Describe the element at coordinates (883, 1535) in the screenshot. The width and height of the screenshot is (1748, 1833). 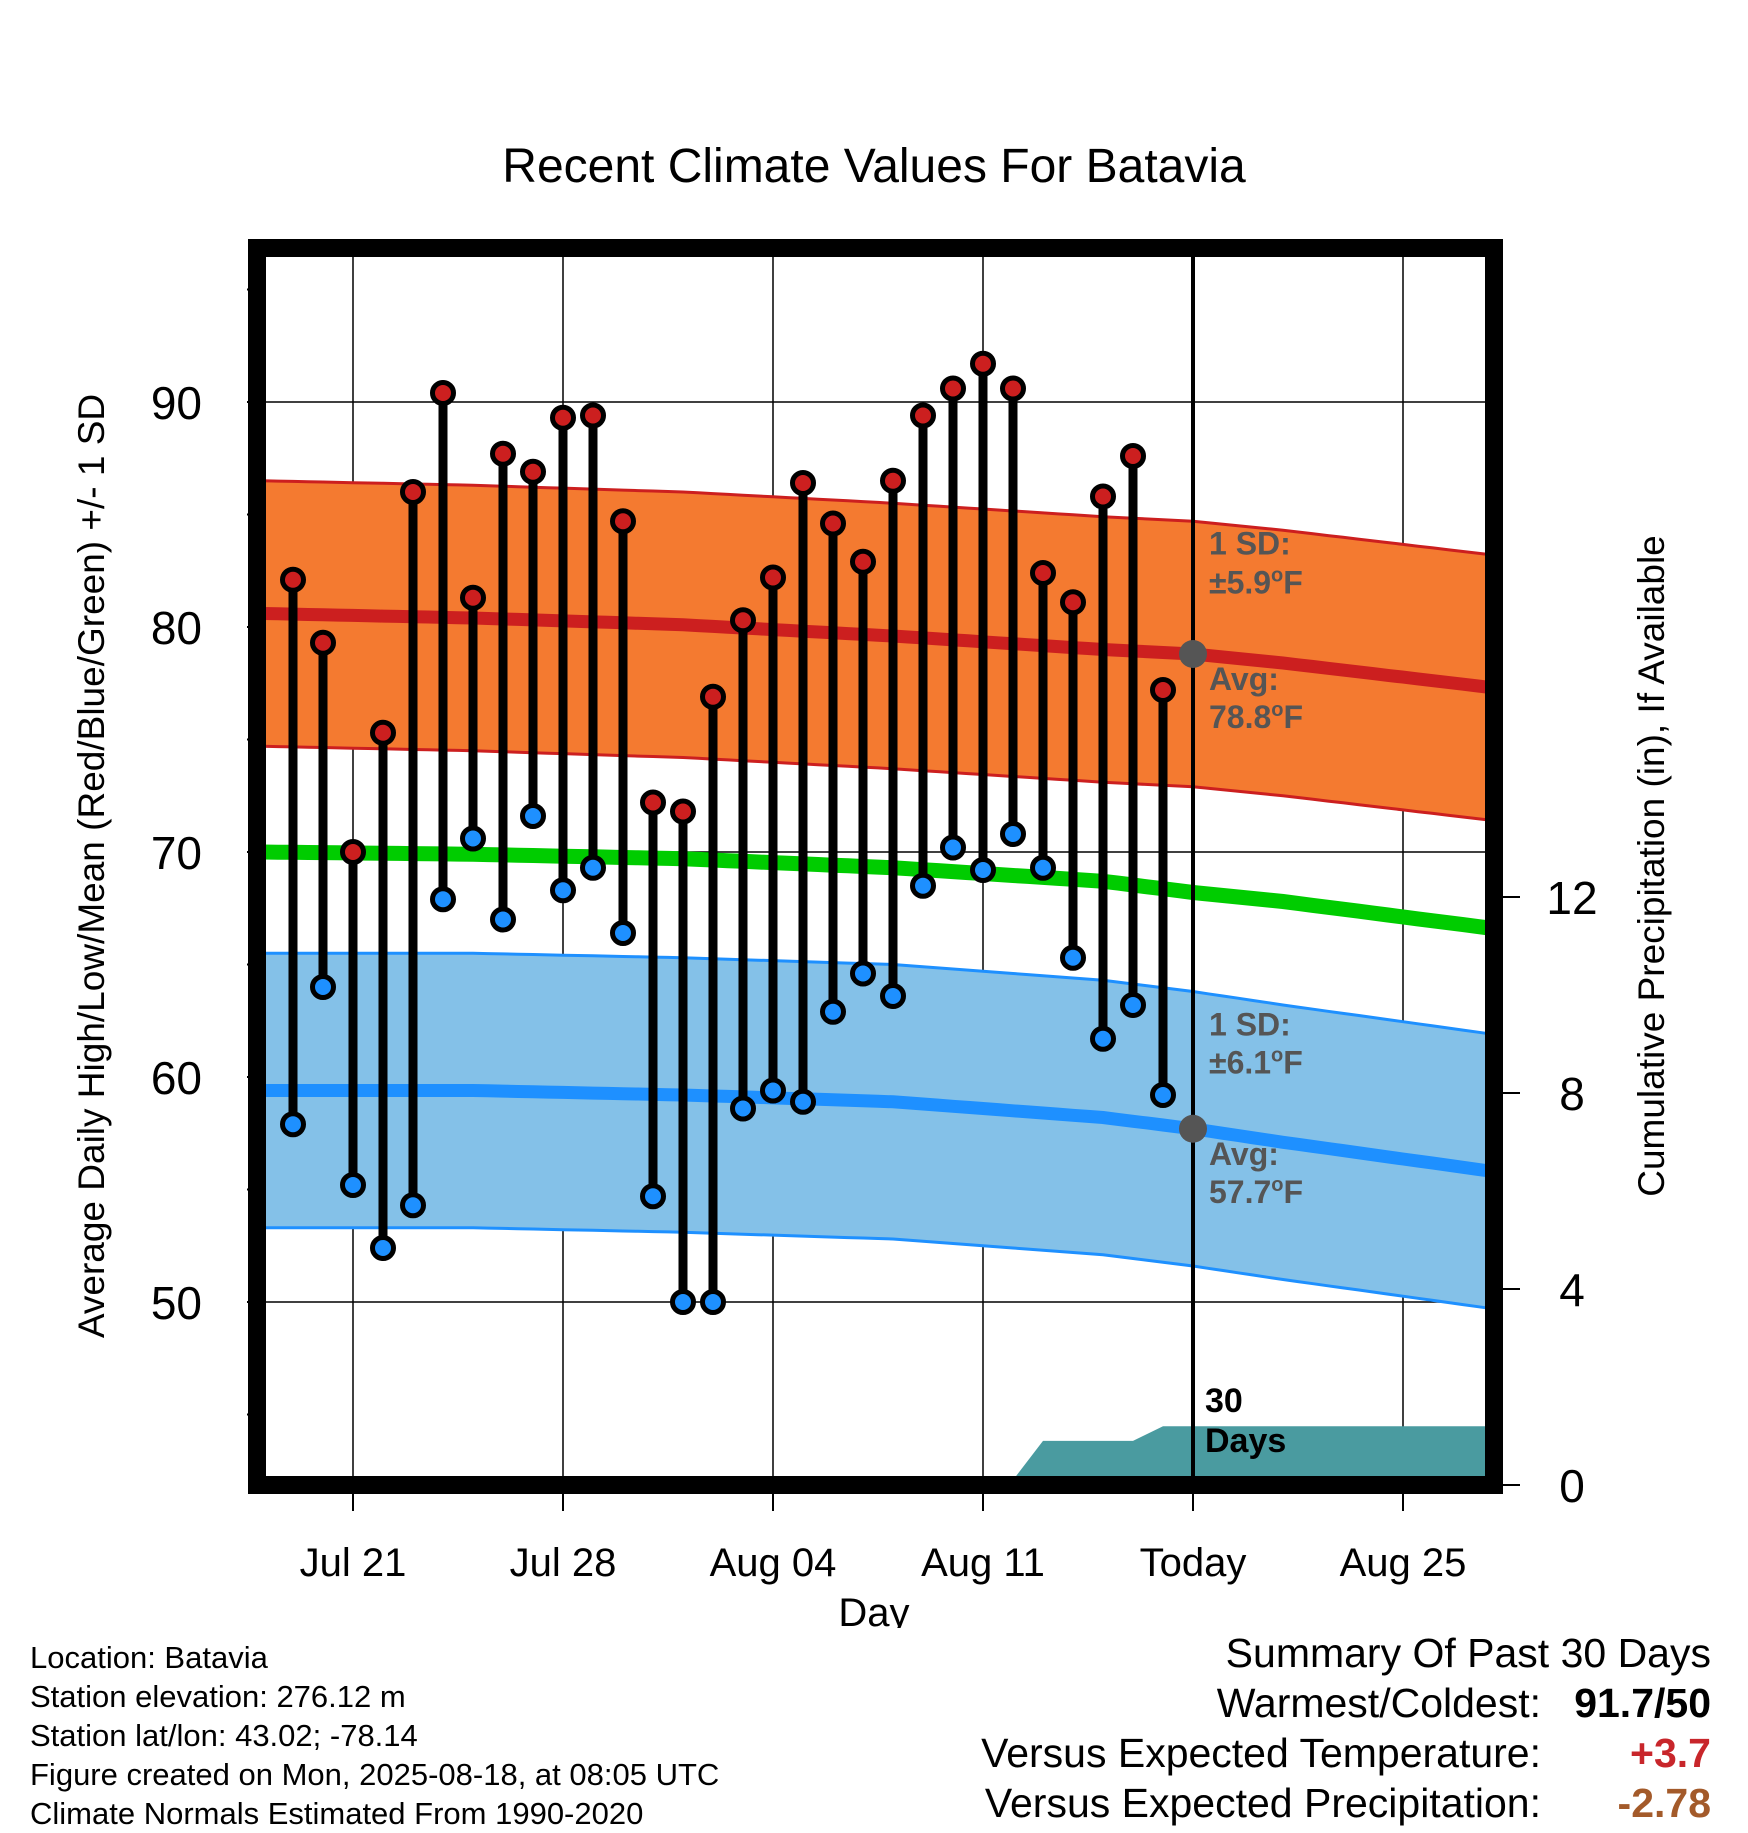
I see `x-axis: Jul 21 Jul 28 Aug 04 Aug 11 Today Aug 25` at that location.